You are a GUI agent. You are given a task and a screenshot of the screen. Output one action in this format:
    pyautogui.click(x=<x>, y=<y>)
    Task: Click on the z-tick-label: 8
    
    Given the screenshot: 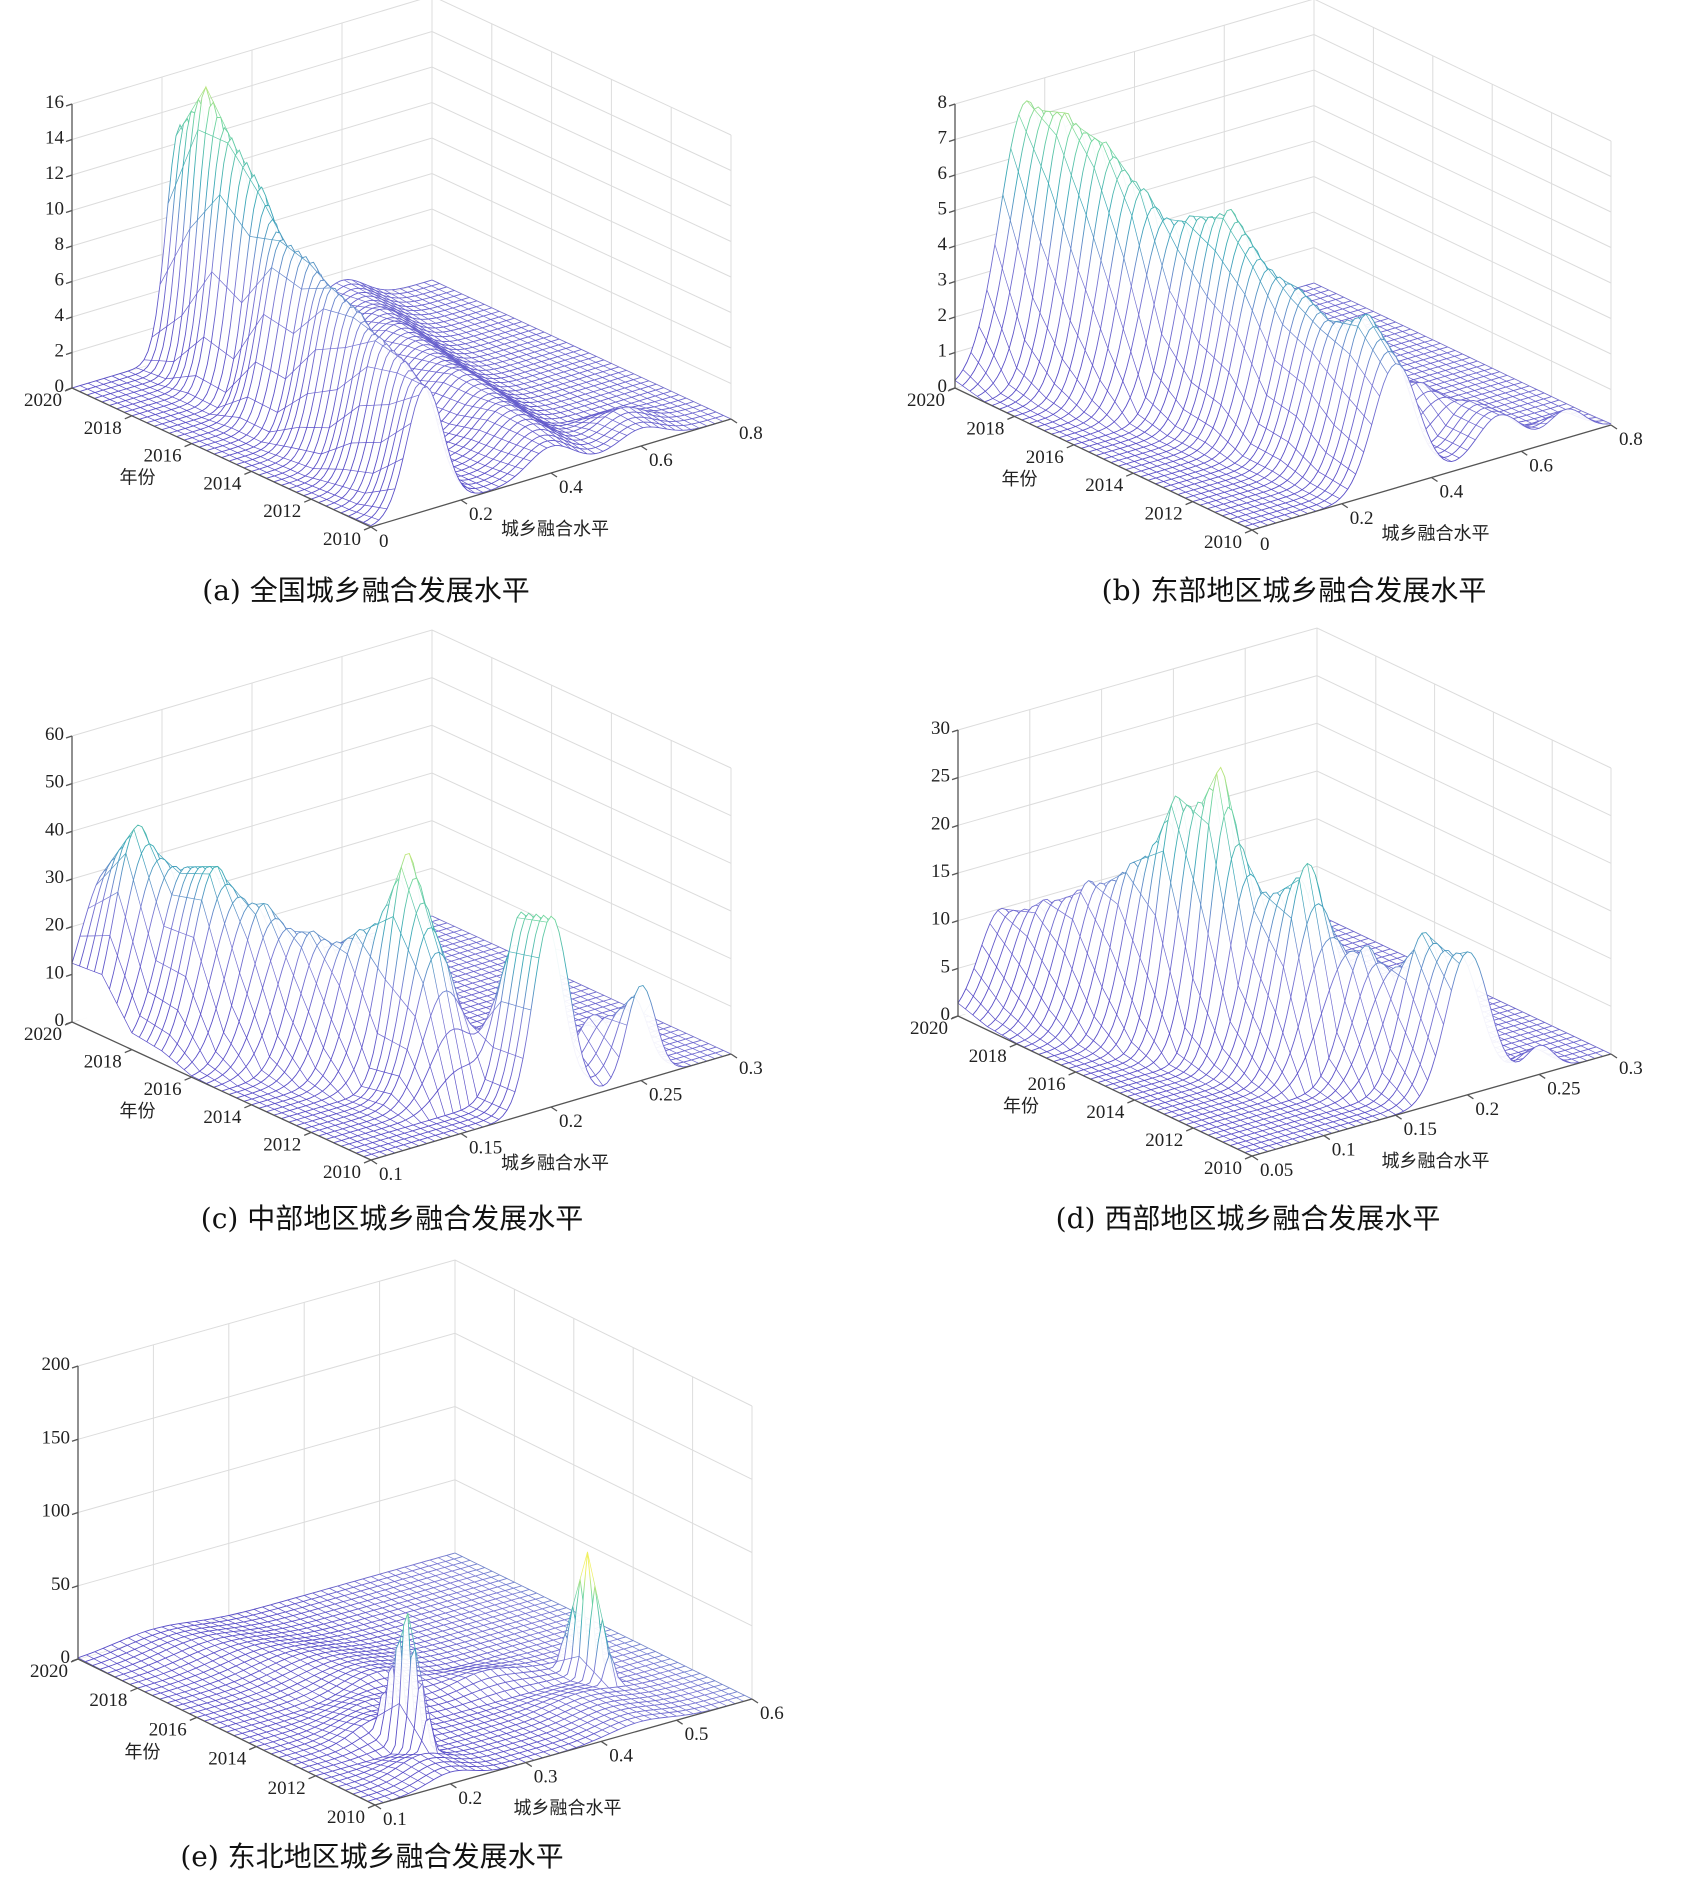 What is the action you would take?
    pyautogui.click(x=943, y=102)
    